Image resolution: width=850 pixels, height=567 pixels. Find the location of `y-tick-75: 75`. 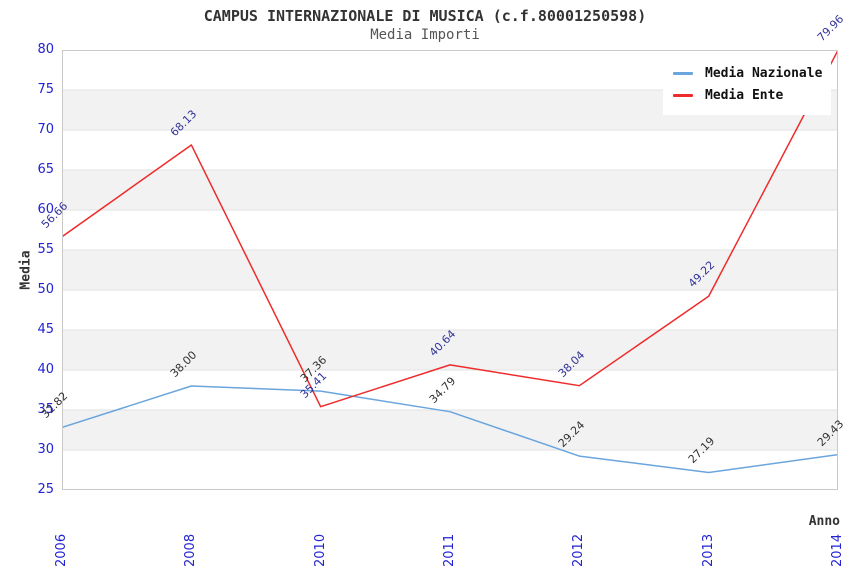

y-tick-75: 75 is located at coordinates (45, 89).